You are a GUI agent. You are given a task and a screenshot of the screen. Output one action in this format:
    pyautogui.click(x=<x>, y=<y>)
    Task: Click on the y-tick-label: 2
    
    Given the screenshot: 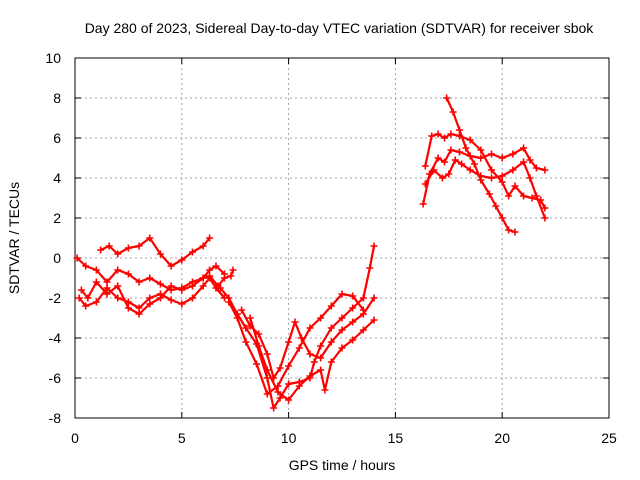 What is the action you would take?
    pyautogui.click(x=57, y=218)
    